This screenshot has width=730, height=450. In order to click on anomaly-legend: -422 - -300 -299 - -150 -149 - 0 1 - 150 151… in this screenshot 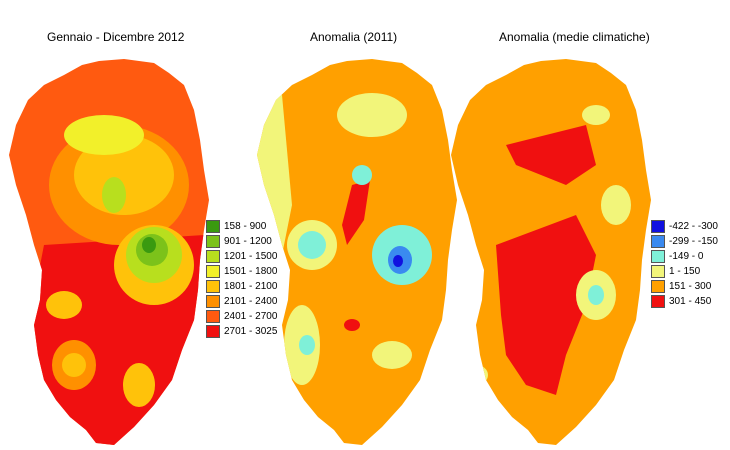, I will do `click(684, 264)`.